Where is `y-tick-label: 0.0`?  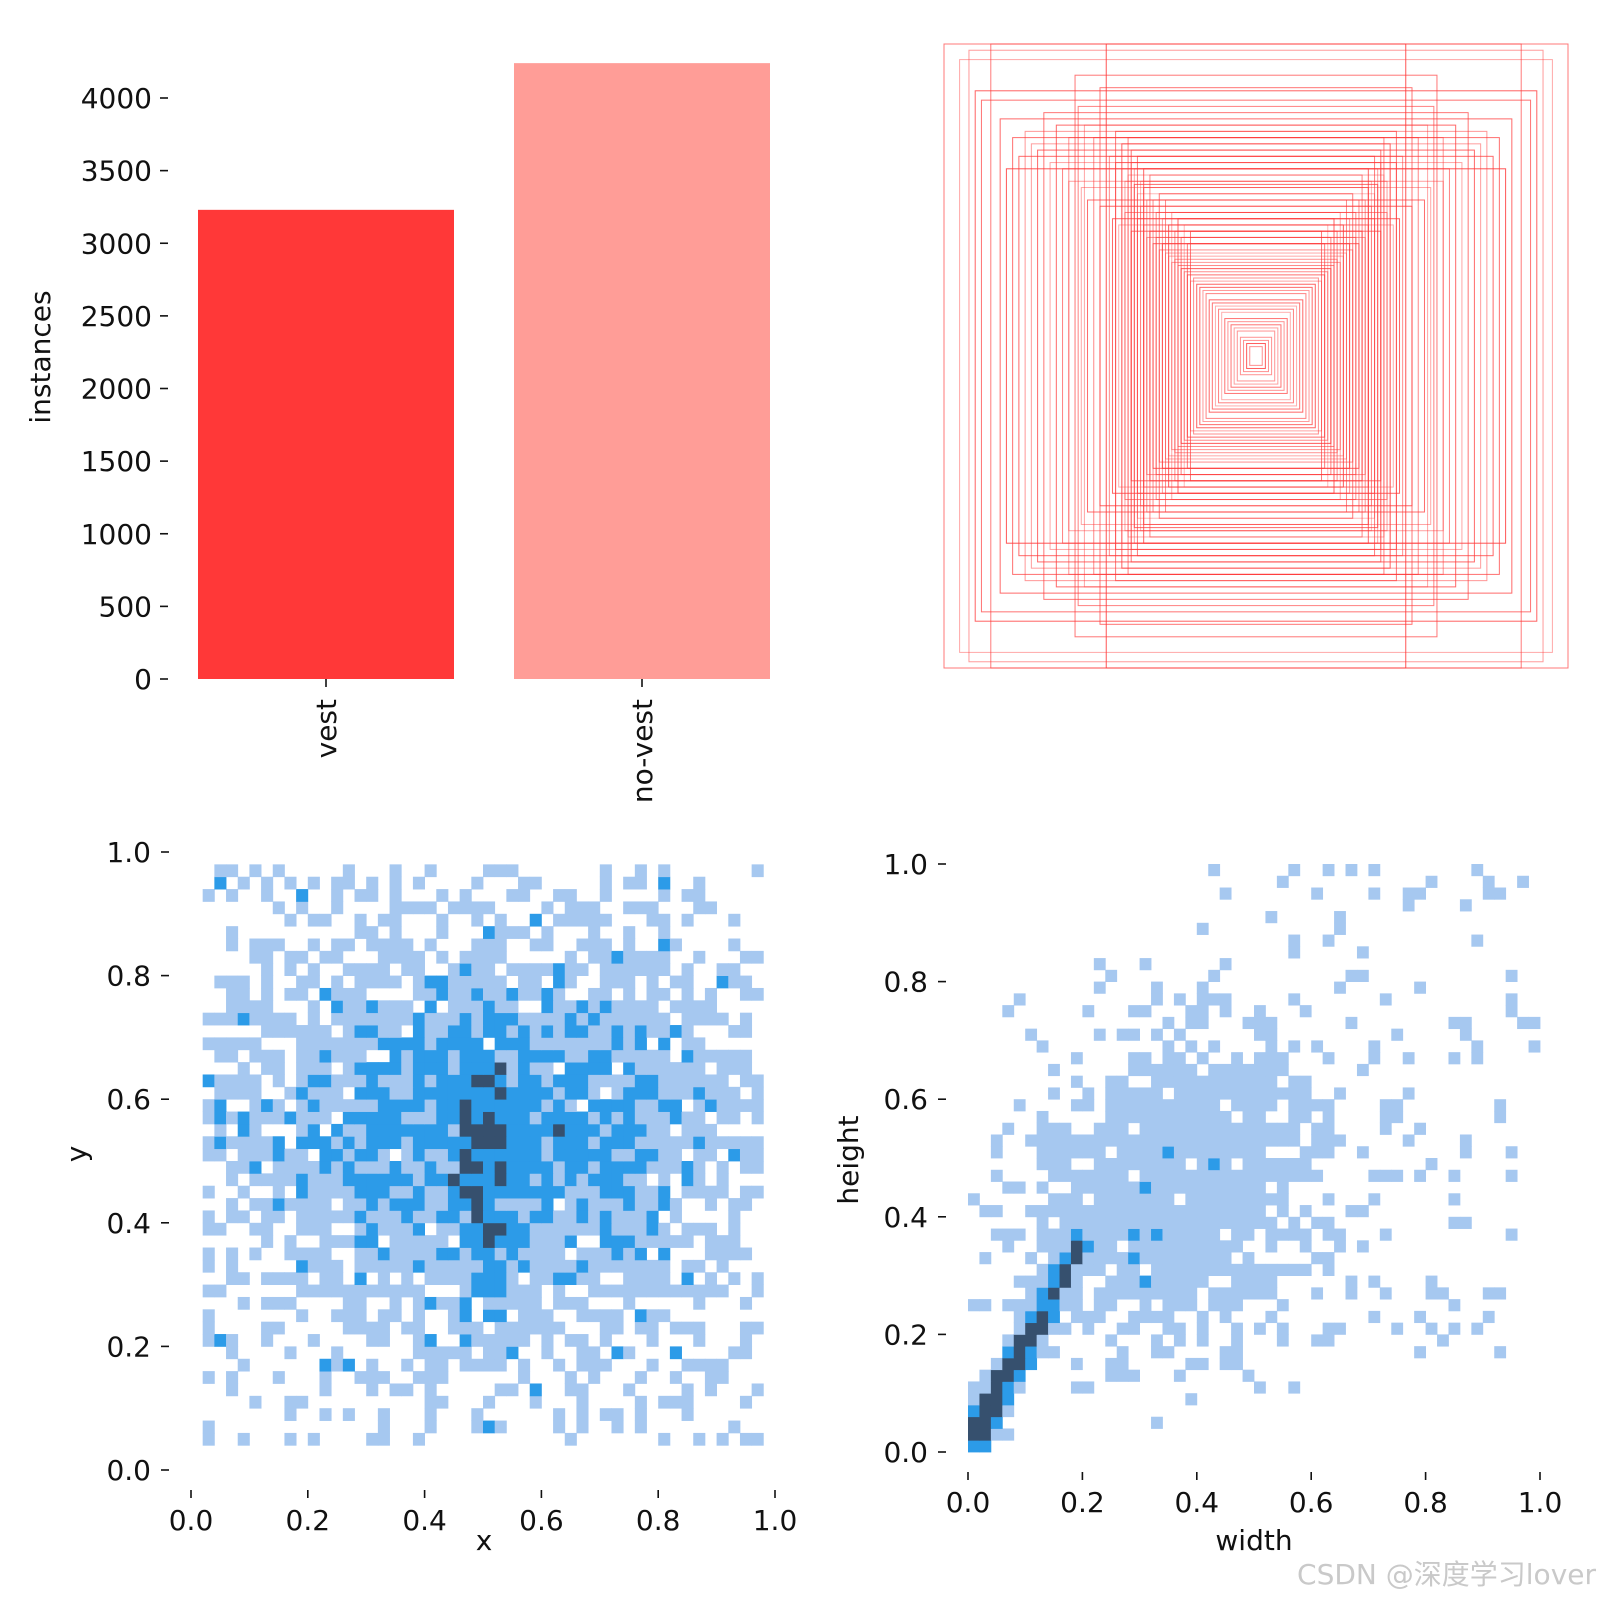
y-tick-label: 0.0 is located at coordinates (905, 1452).